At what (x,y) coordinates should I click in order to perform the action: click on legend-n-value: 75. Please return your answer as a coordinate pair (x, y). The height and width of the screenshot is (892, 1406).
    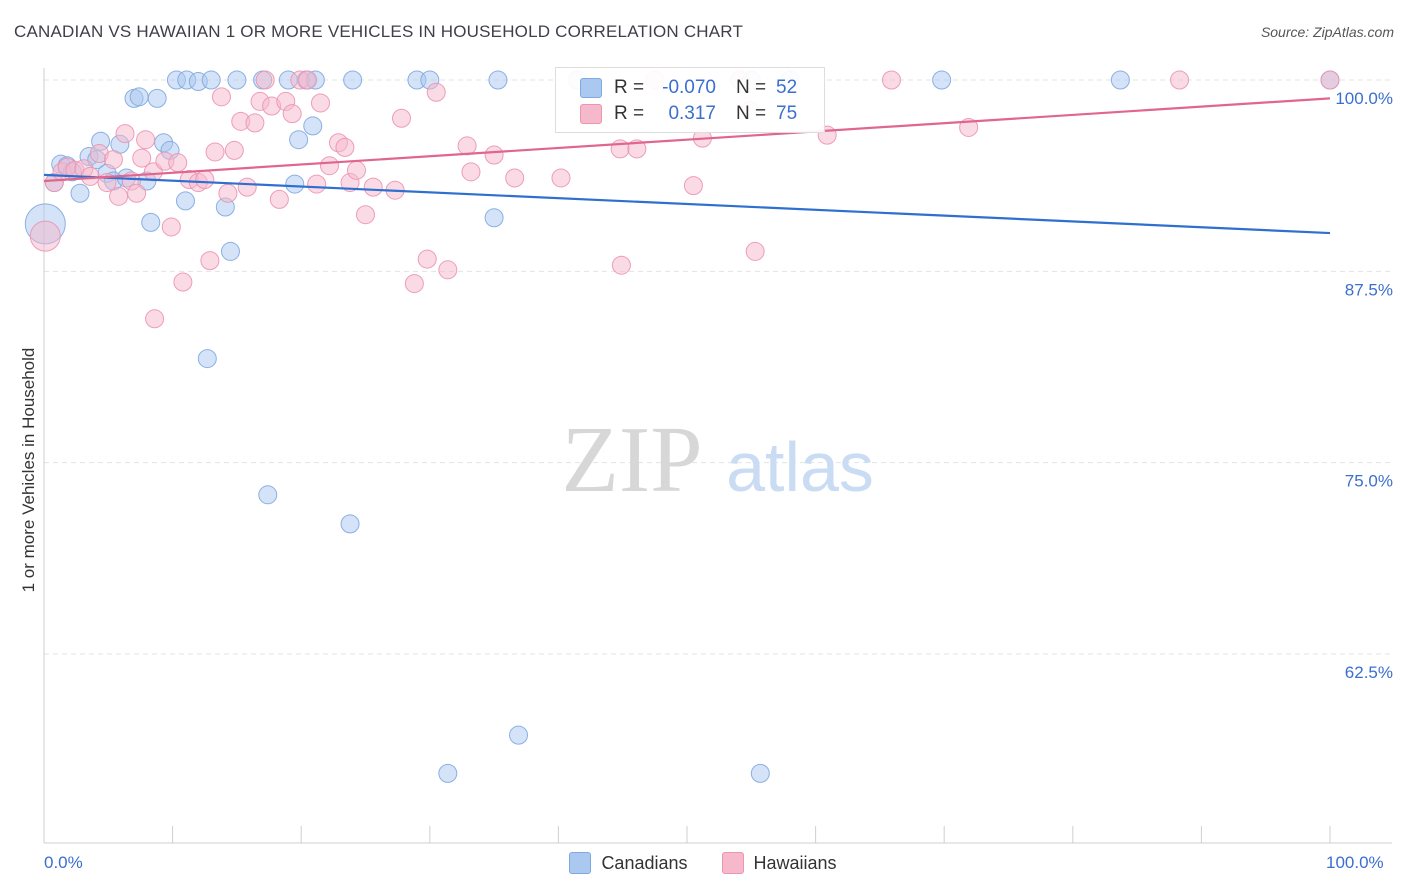
    Looking at the image, I should click on (787, 113).